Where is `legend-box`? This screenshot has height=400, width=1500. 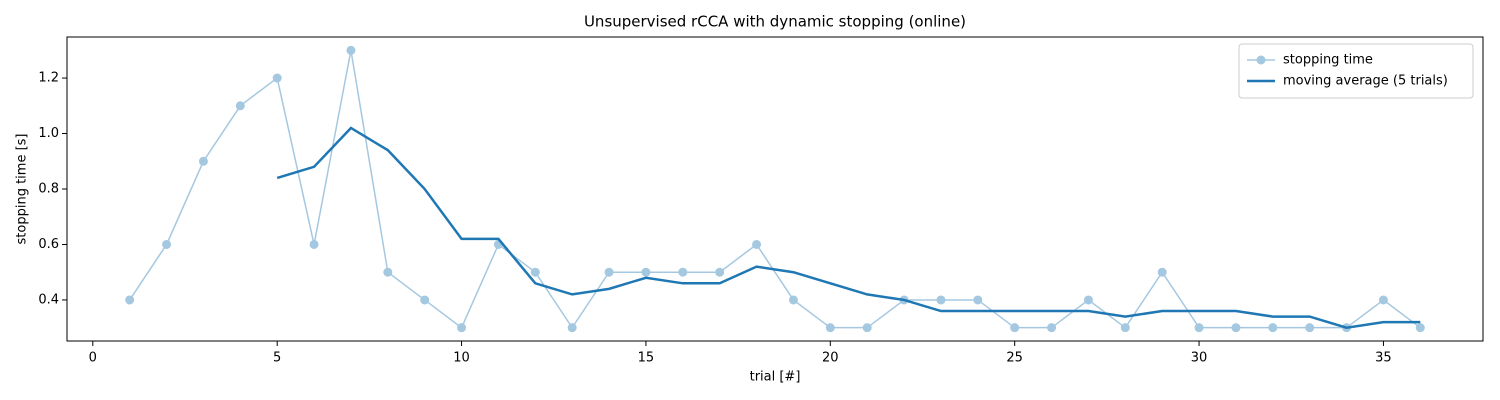
legend-box is located at coordinates (1356, 71).